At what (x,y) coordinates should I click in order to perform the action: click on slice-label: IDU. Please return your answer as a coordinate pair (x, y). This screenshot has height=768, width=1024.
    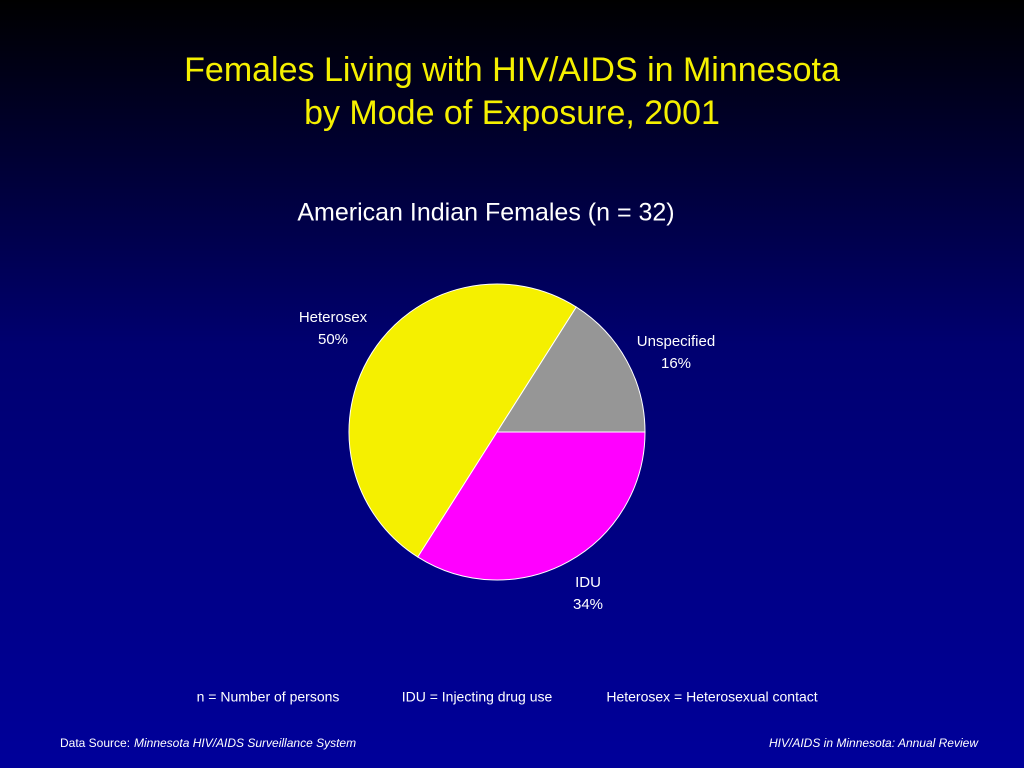
    Looking at the image, I should click on (588, 582).